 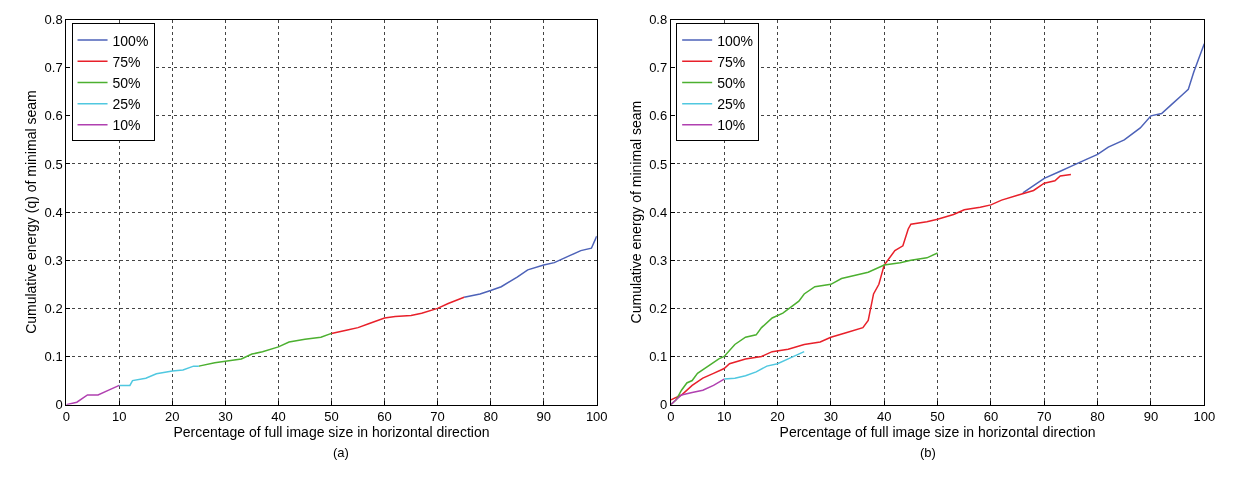 What do you see at coordinates (928, 452) in the screenshot?
I see `text: (b)` at bounding box center [928, 452].